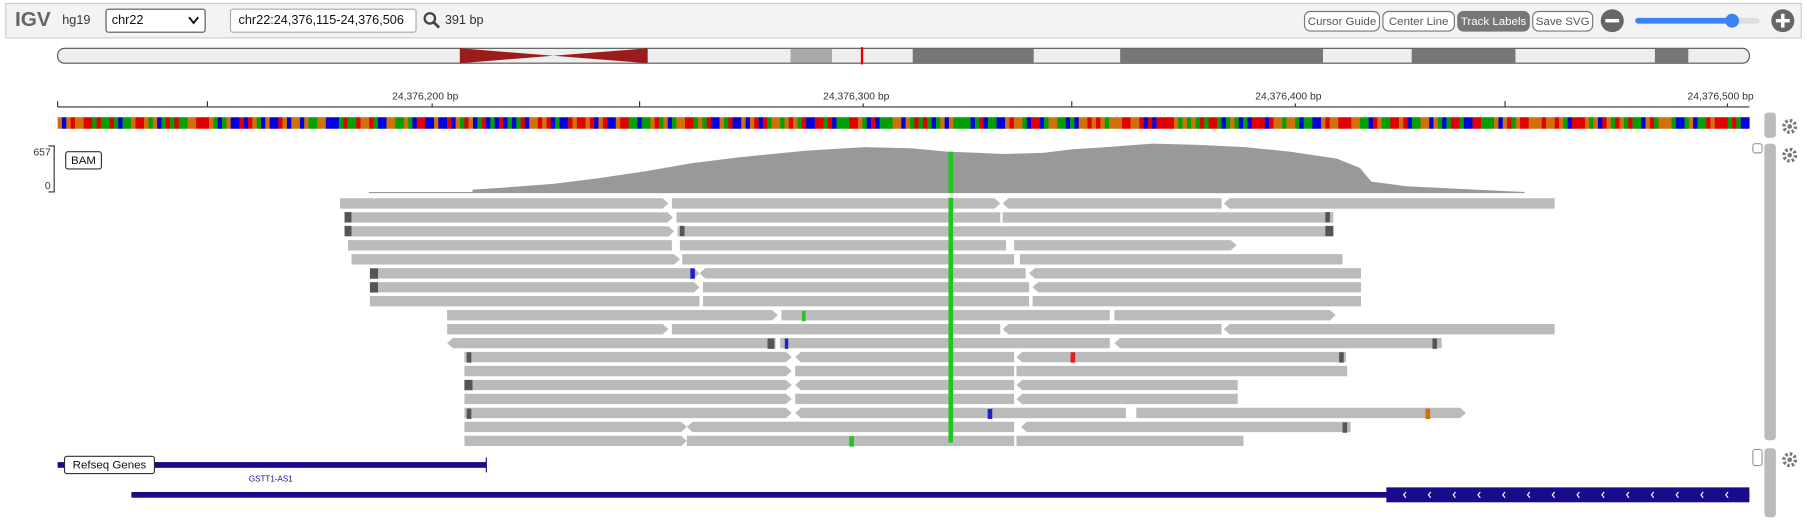 The image size is (1807, 523). What do you see at coordinates (323, 20) in the screenshot?
I see `locus-input` at bounding box center [323, 20].